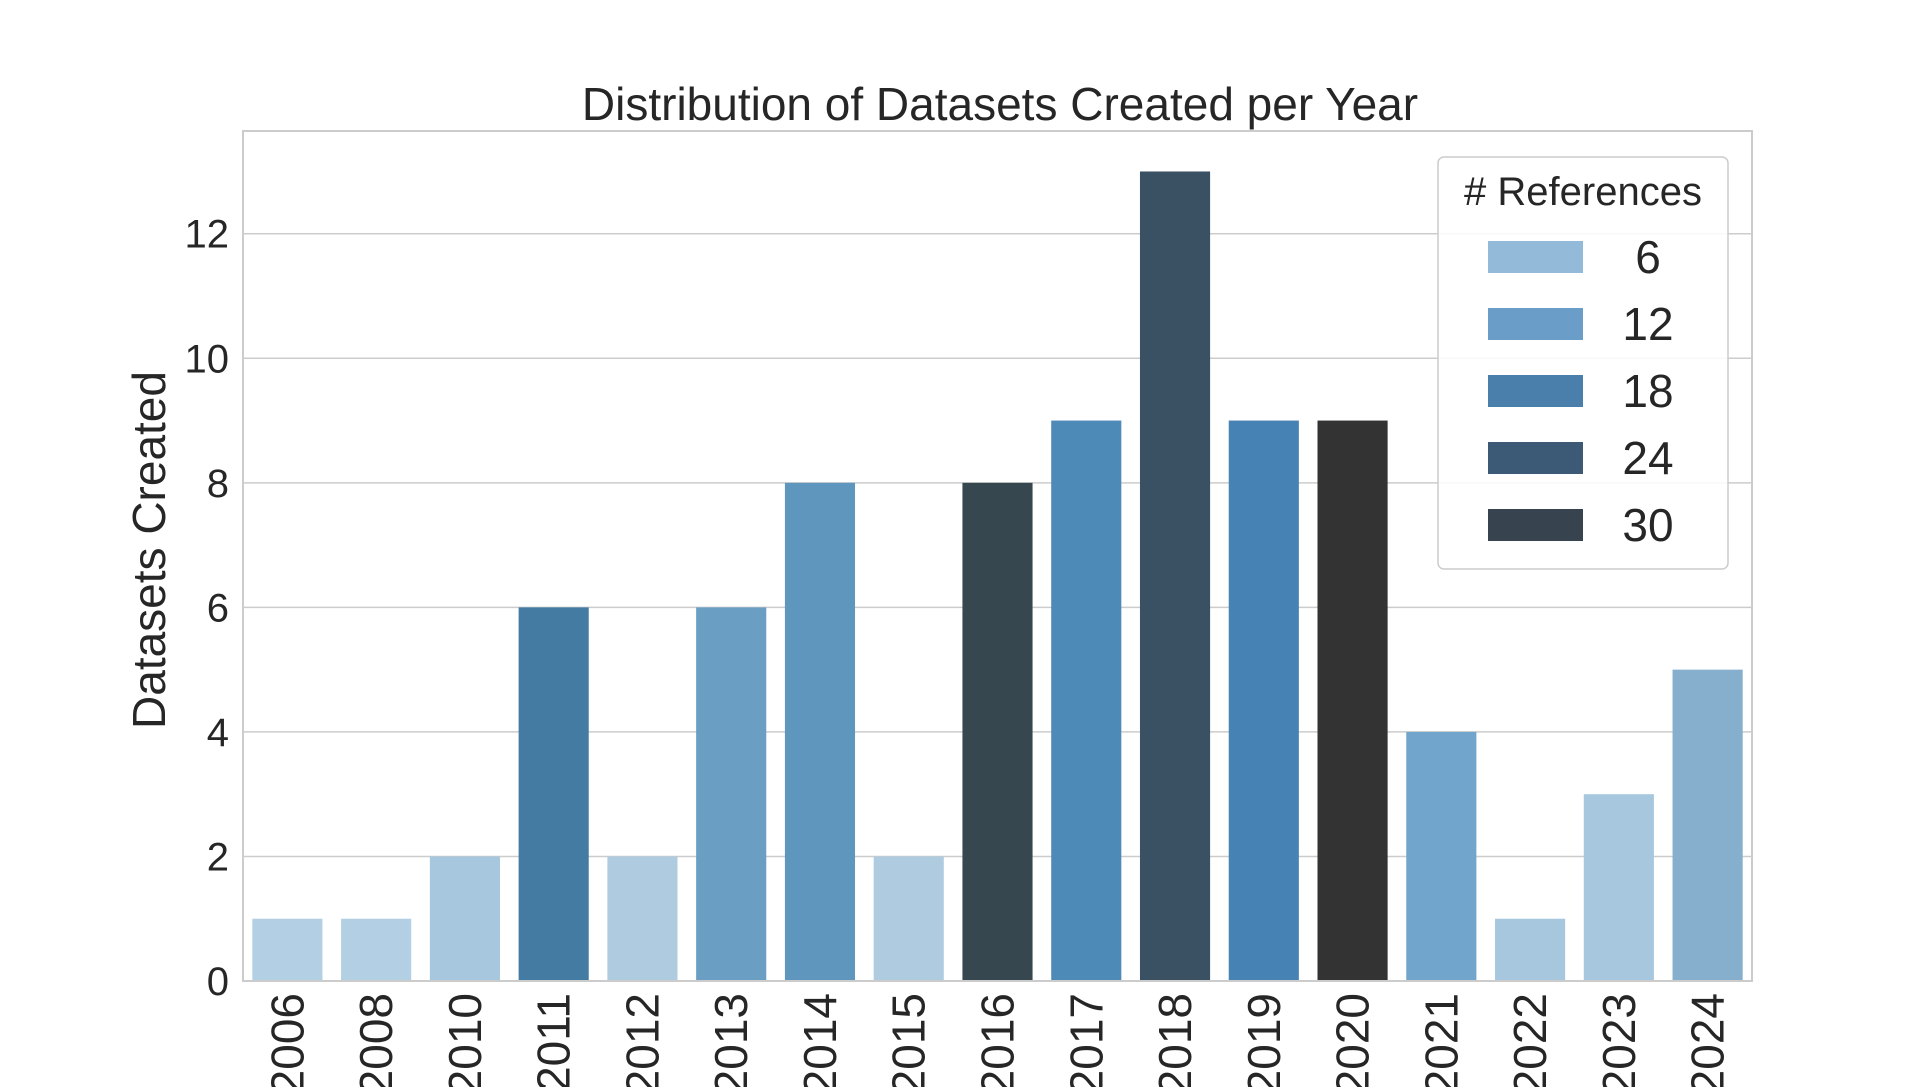  Describe the element at coordinates (997, 731) in the screenshot. I see `bar-2016` at that location.